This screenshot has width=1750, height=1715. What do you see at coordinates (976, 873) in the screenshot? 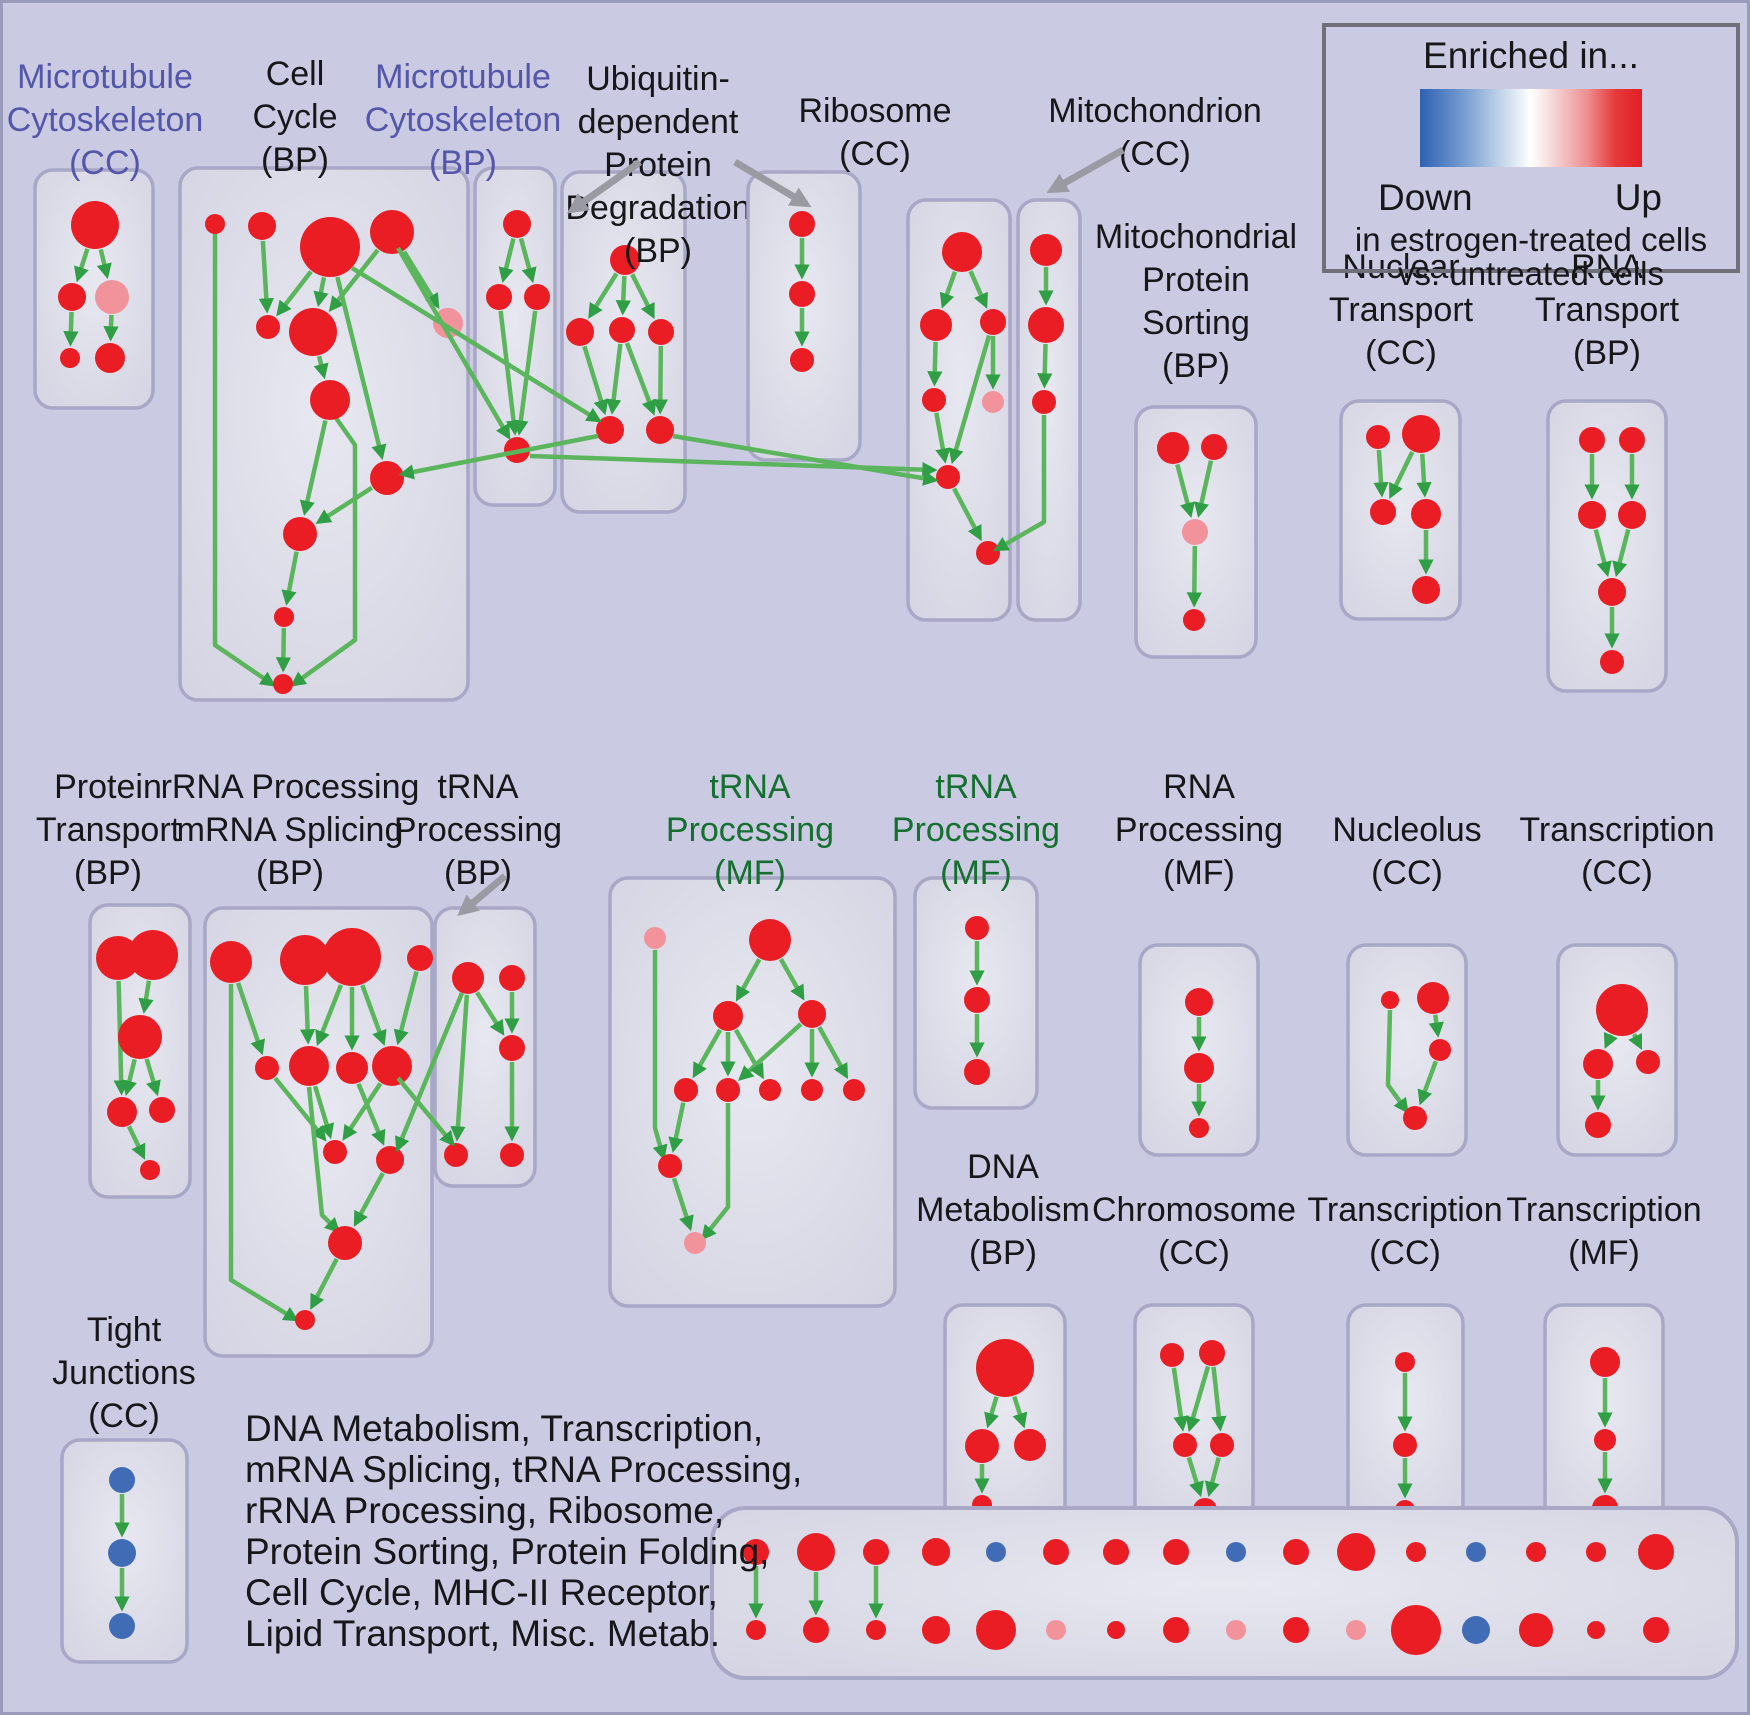
I see `panel-label: (MF)` at bounding box center [976, 873].